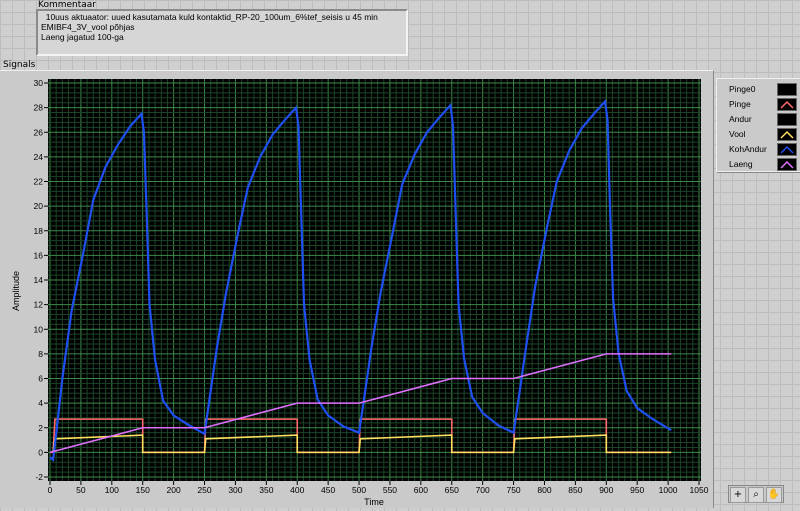 The width and height of the screenshot is (800, 511). Describe the element at coordinates (88, 27) in the screenshot. I see `comment-line: EMIBF4_3V_vool põhjas` at that location.